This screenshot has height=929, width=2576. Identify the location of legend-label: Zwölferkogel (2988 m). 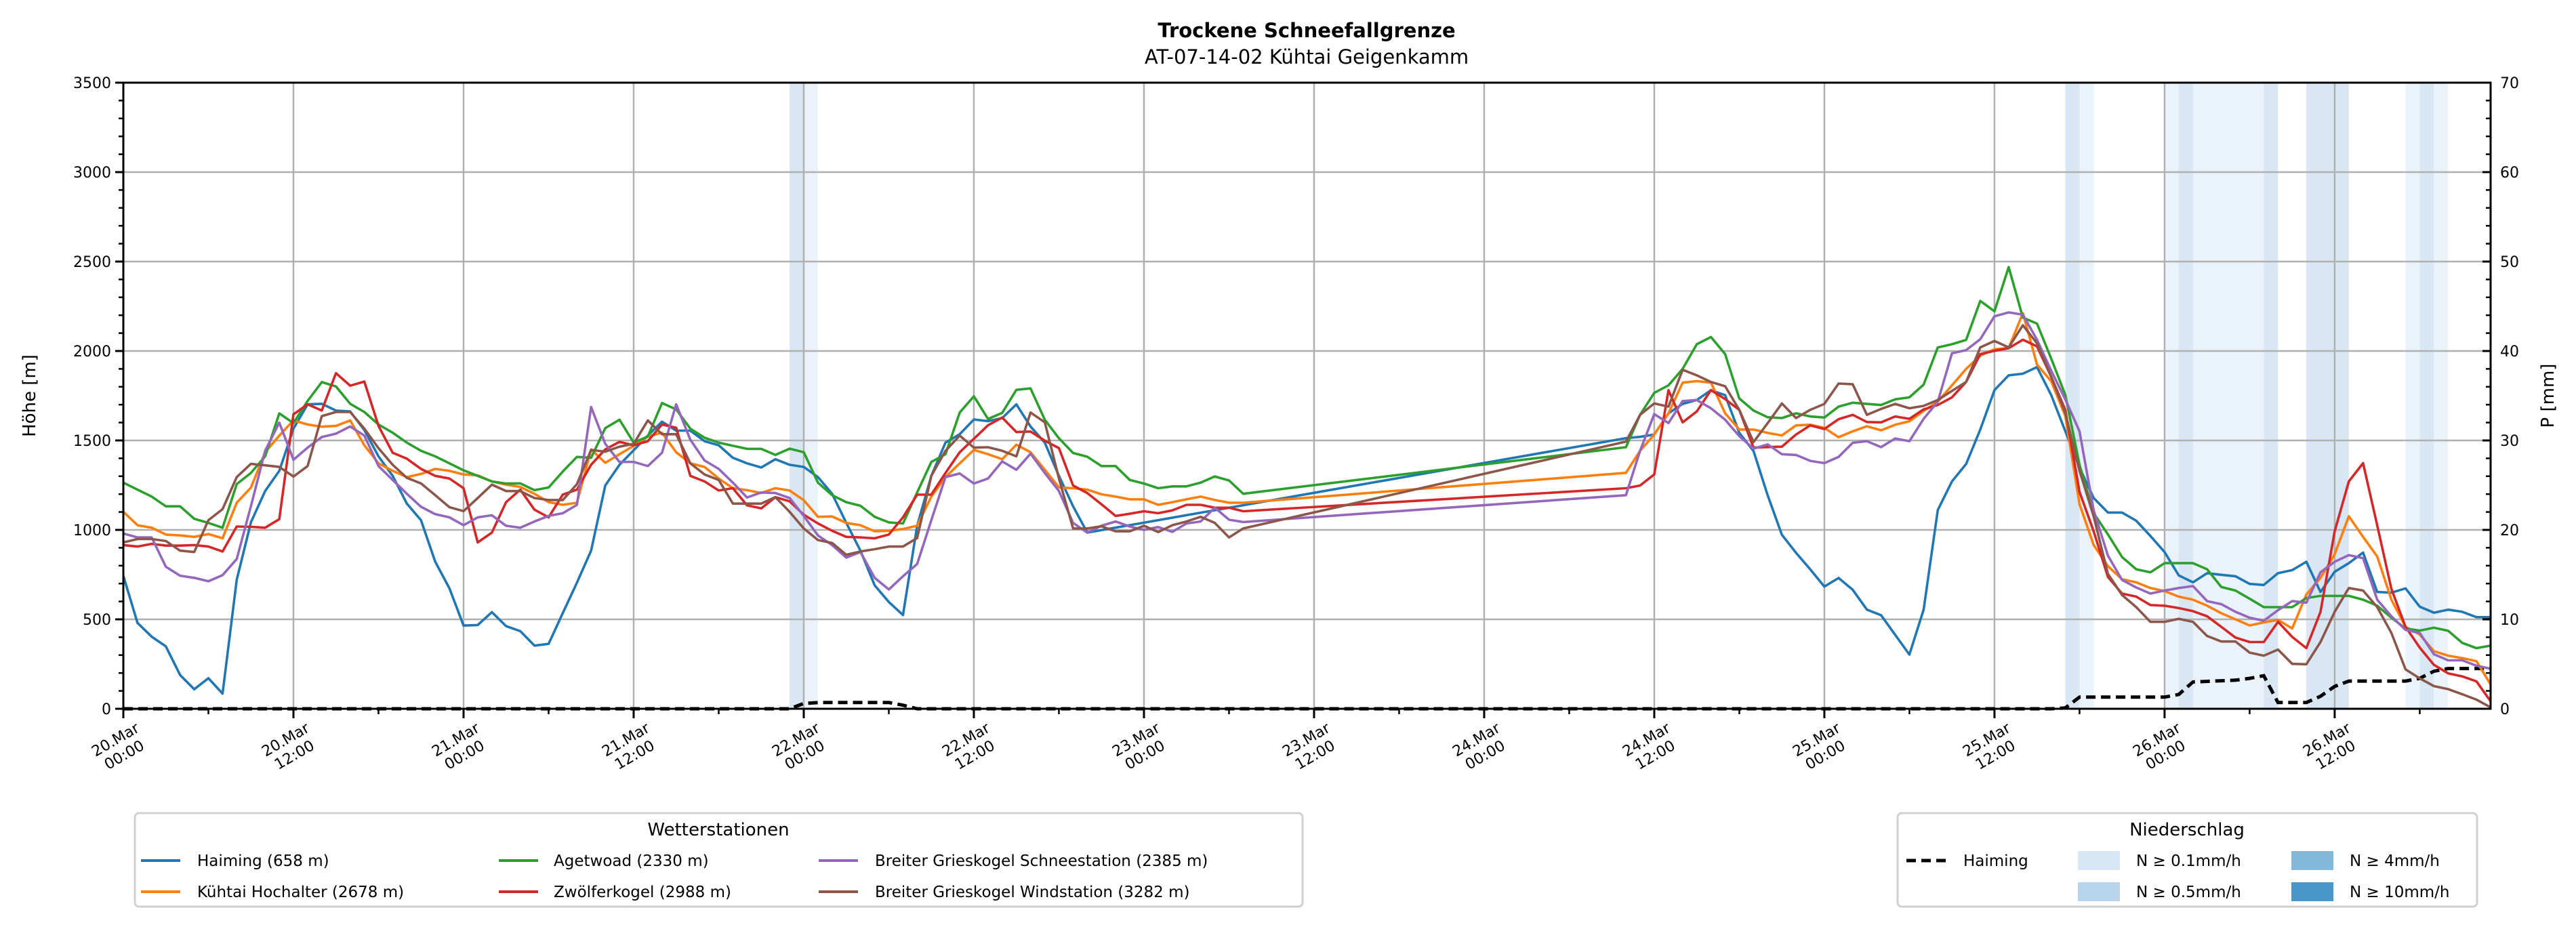
(643, 892).